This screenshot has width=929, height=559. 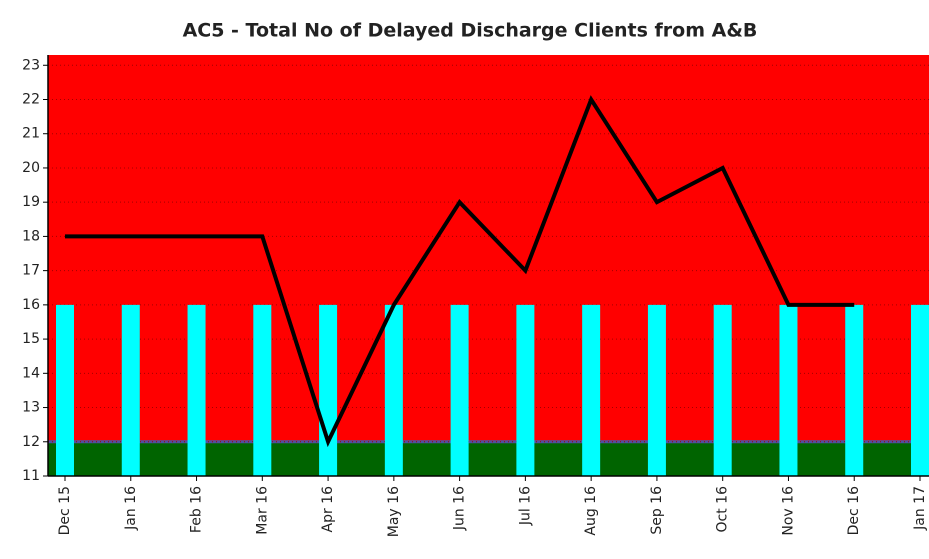 What do you see at coordinates (394, 511) in the screenshot?
I see `x-tick-label: May 16` at bounding box center [394, 511].